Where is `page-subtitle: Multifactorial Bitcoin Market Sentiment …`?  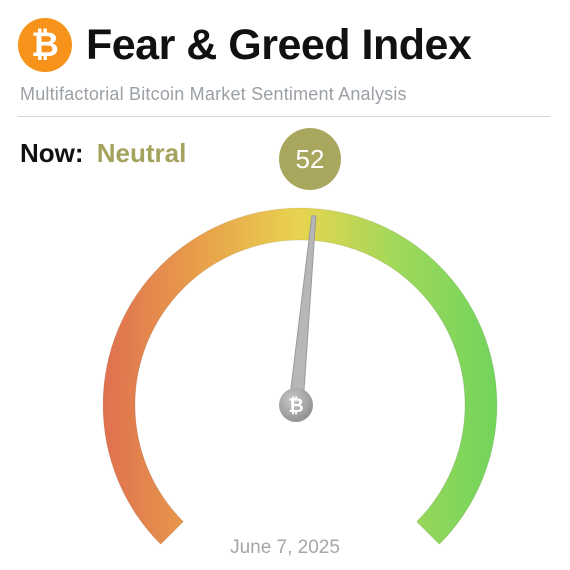 page-subtitle: Multifactorial Bitcoin Market Sentiment … is located at coordinates (213, 94).